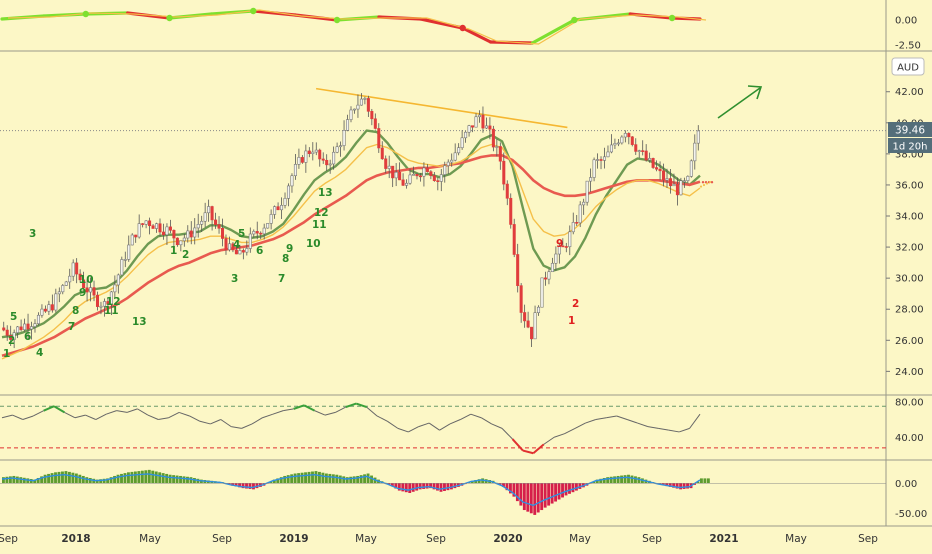 This screenshot has height=554, width=932. What do you see at coordinates (571, 321) in the screenshot?
I see `count-label-red: 1` at bounding box center [571, 321].